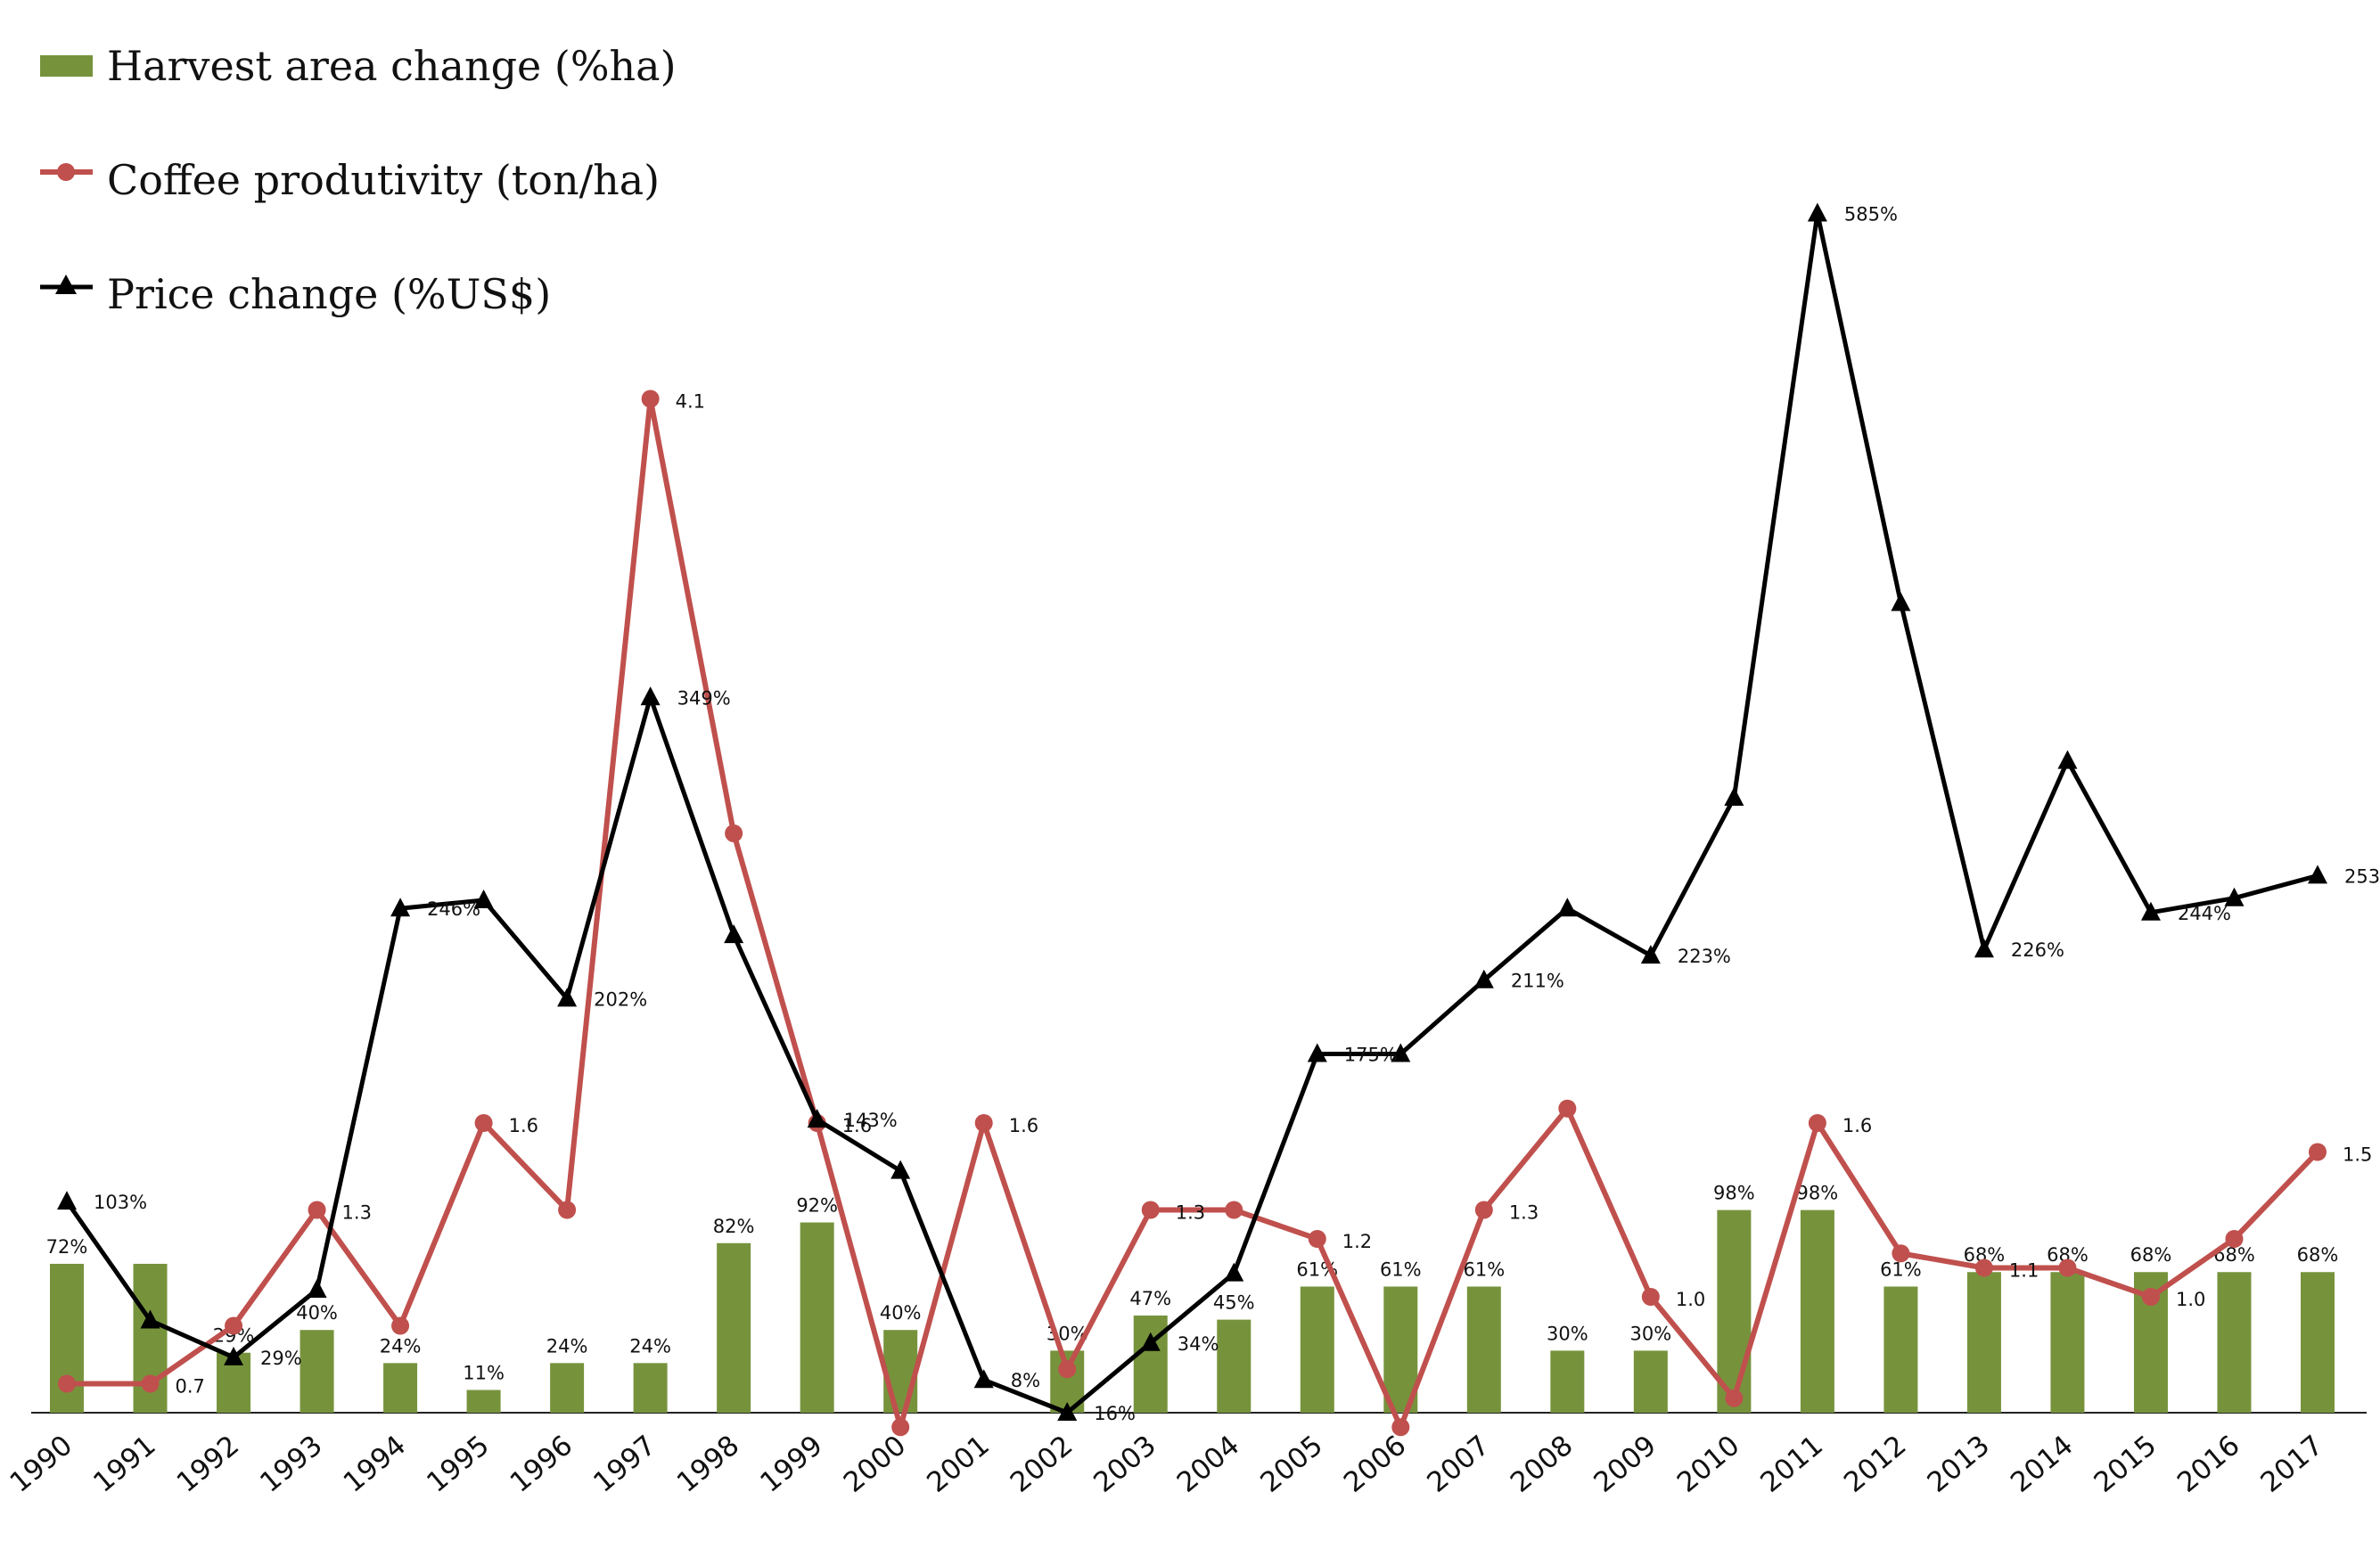  I want to click on price-point-2014, so click(2067, 760).